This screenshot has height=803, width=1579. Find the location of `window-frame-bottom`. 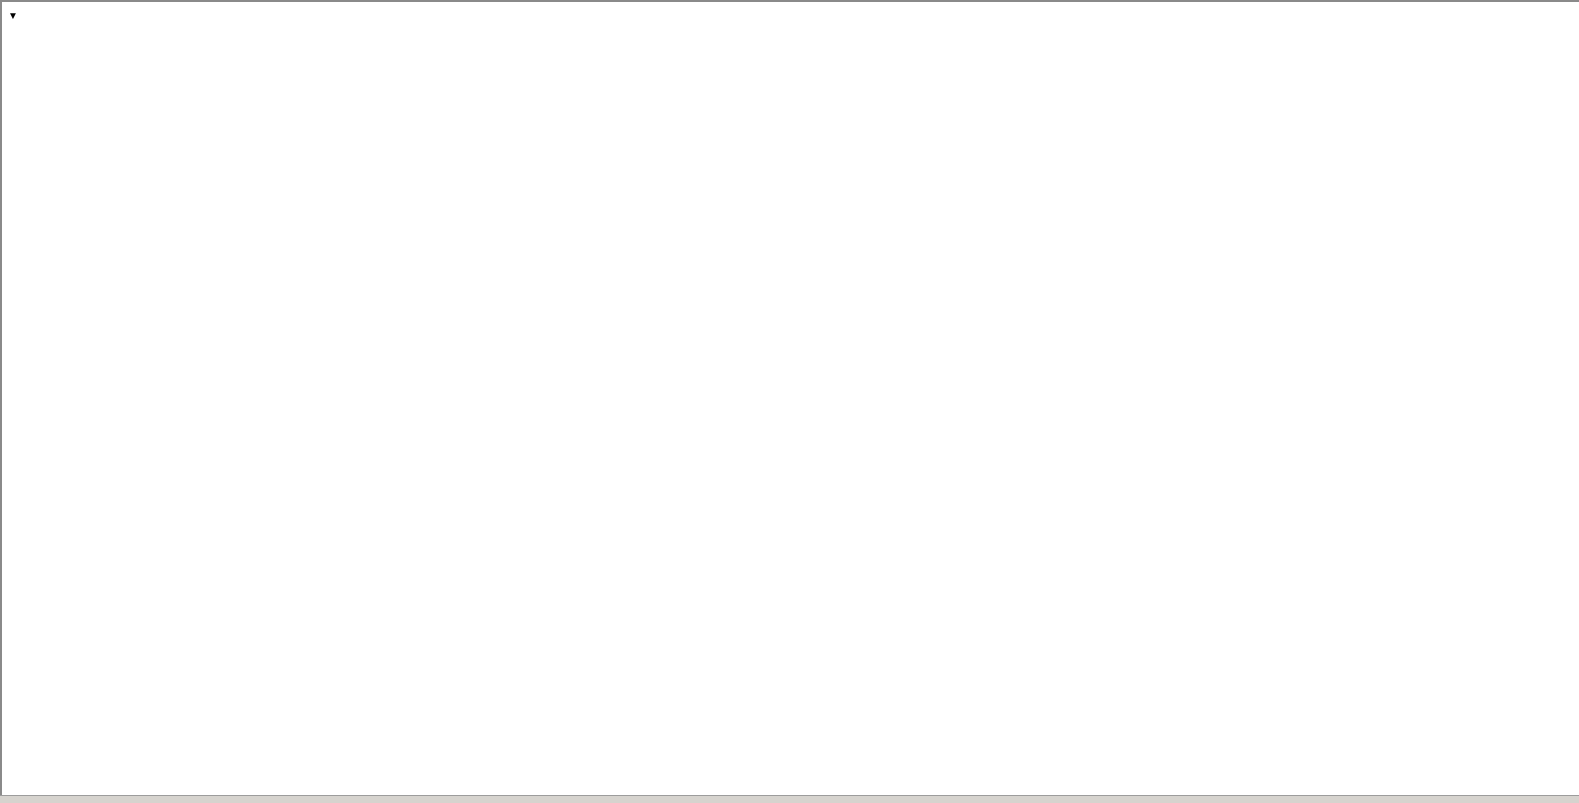

window-frame-bottom is located at coordinates (789, 799).